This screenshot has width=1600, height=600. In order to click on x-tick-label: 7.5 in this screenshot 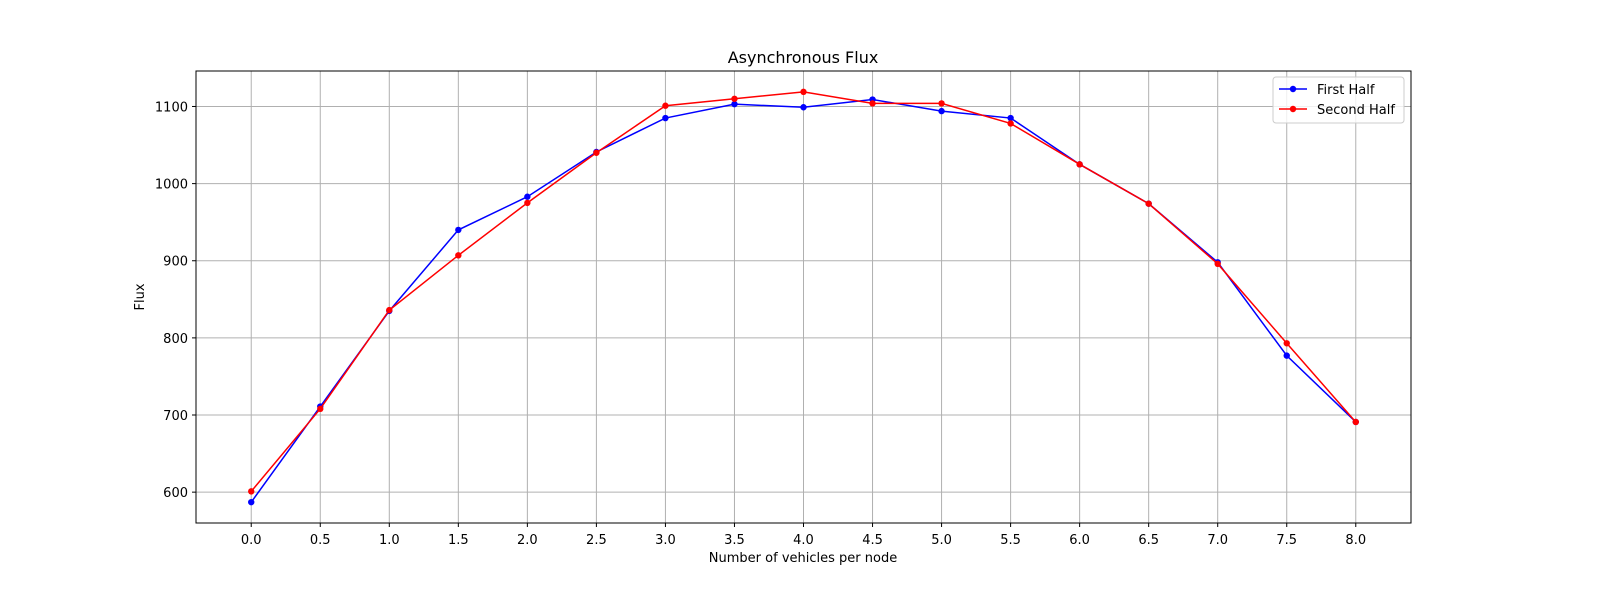, I will do `click(1286, 540)`.